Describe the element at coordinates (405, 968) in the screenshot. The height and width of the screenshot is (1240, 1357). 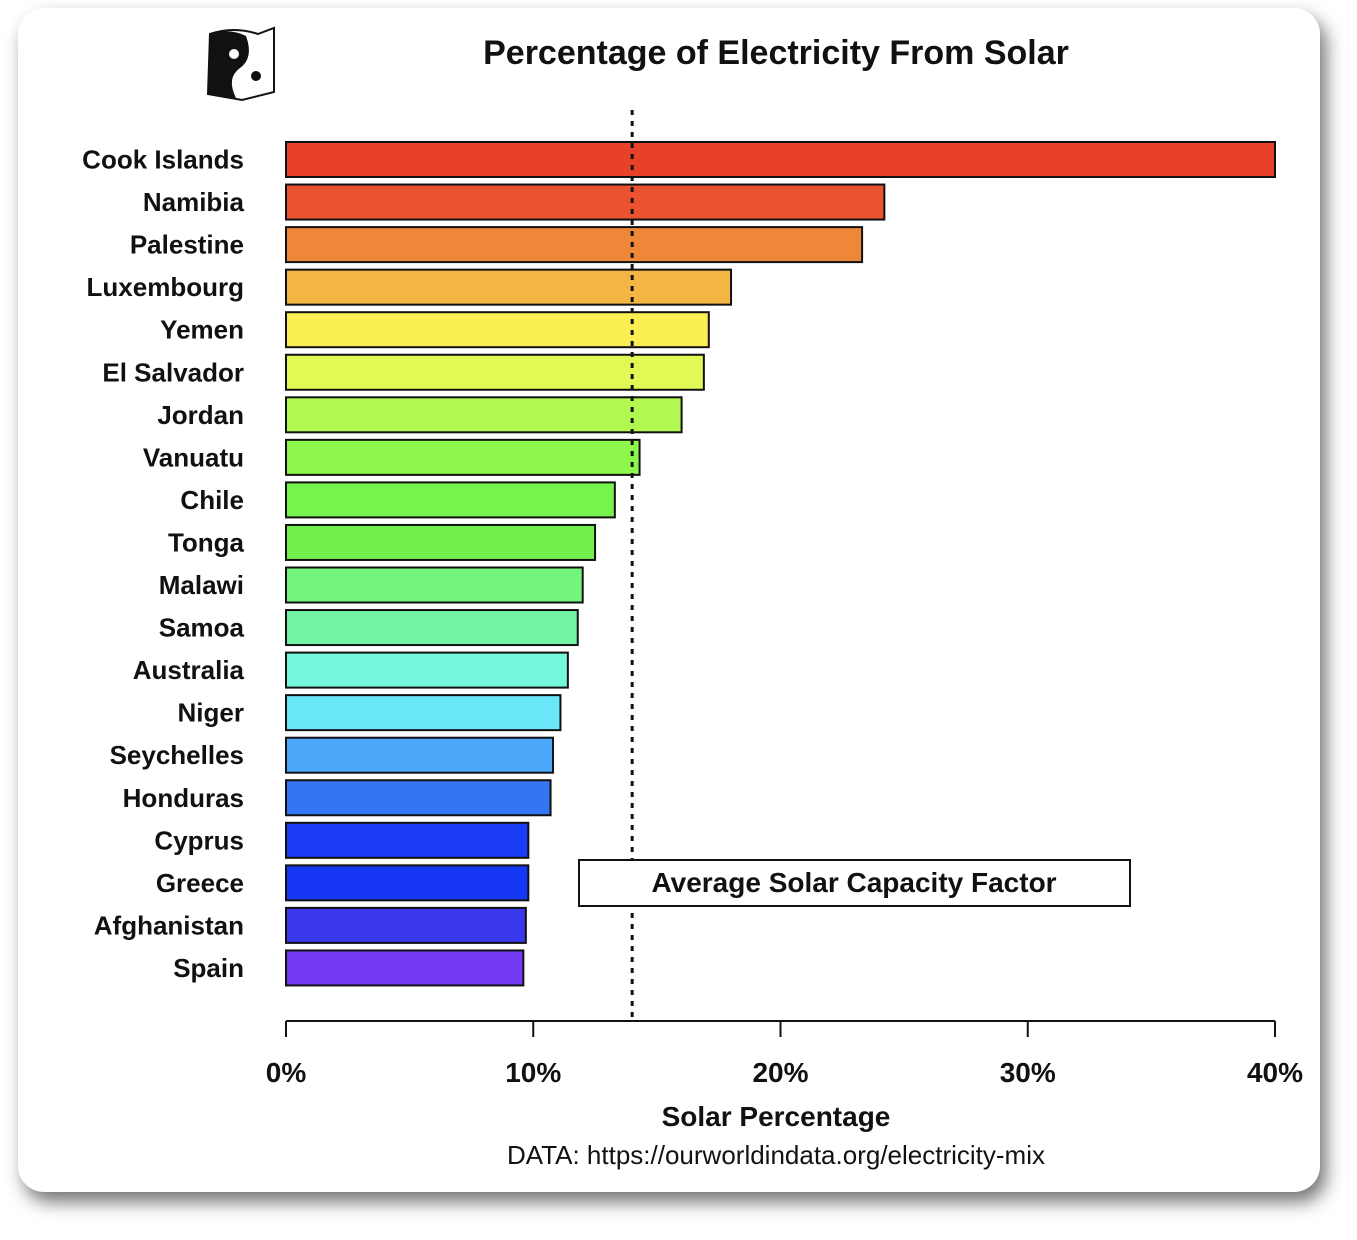
I see `bar-spain` at that location.